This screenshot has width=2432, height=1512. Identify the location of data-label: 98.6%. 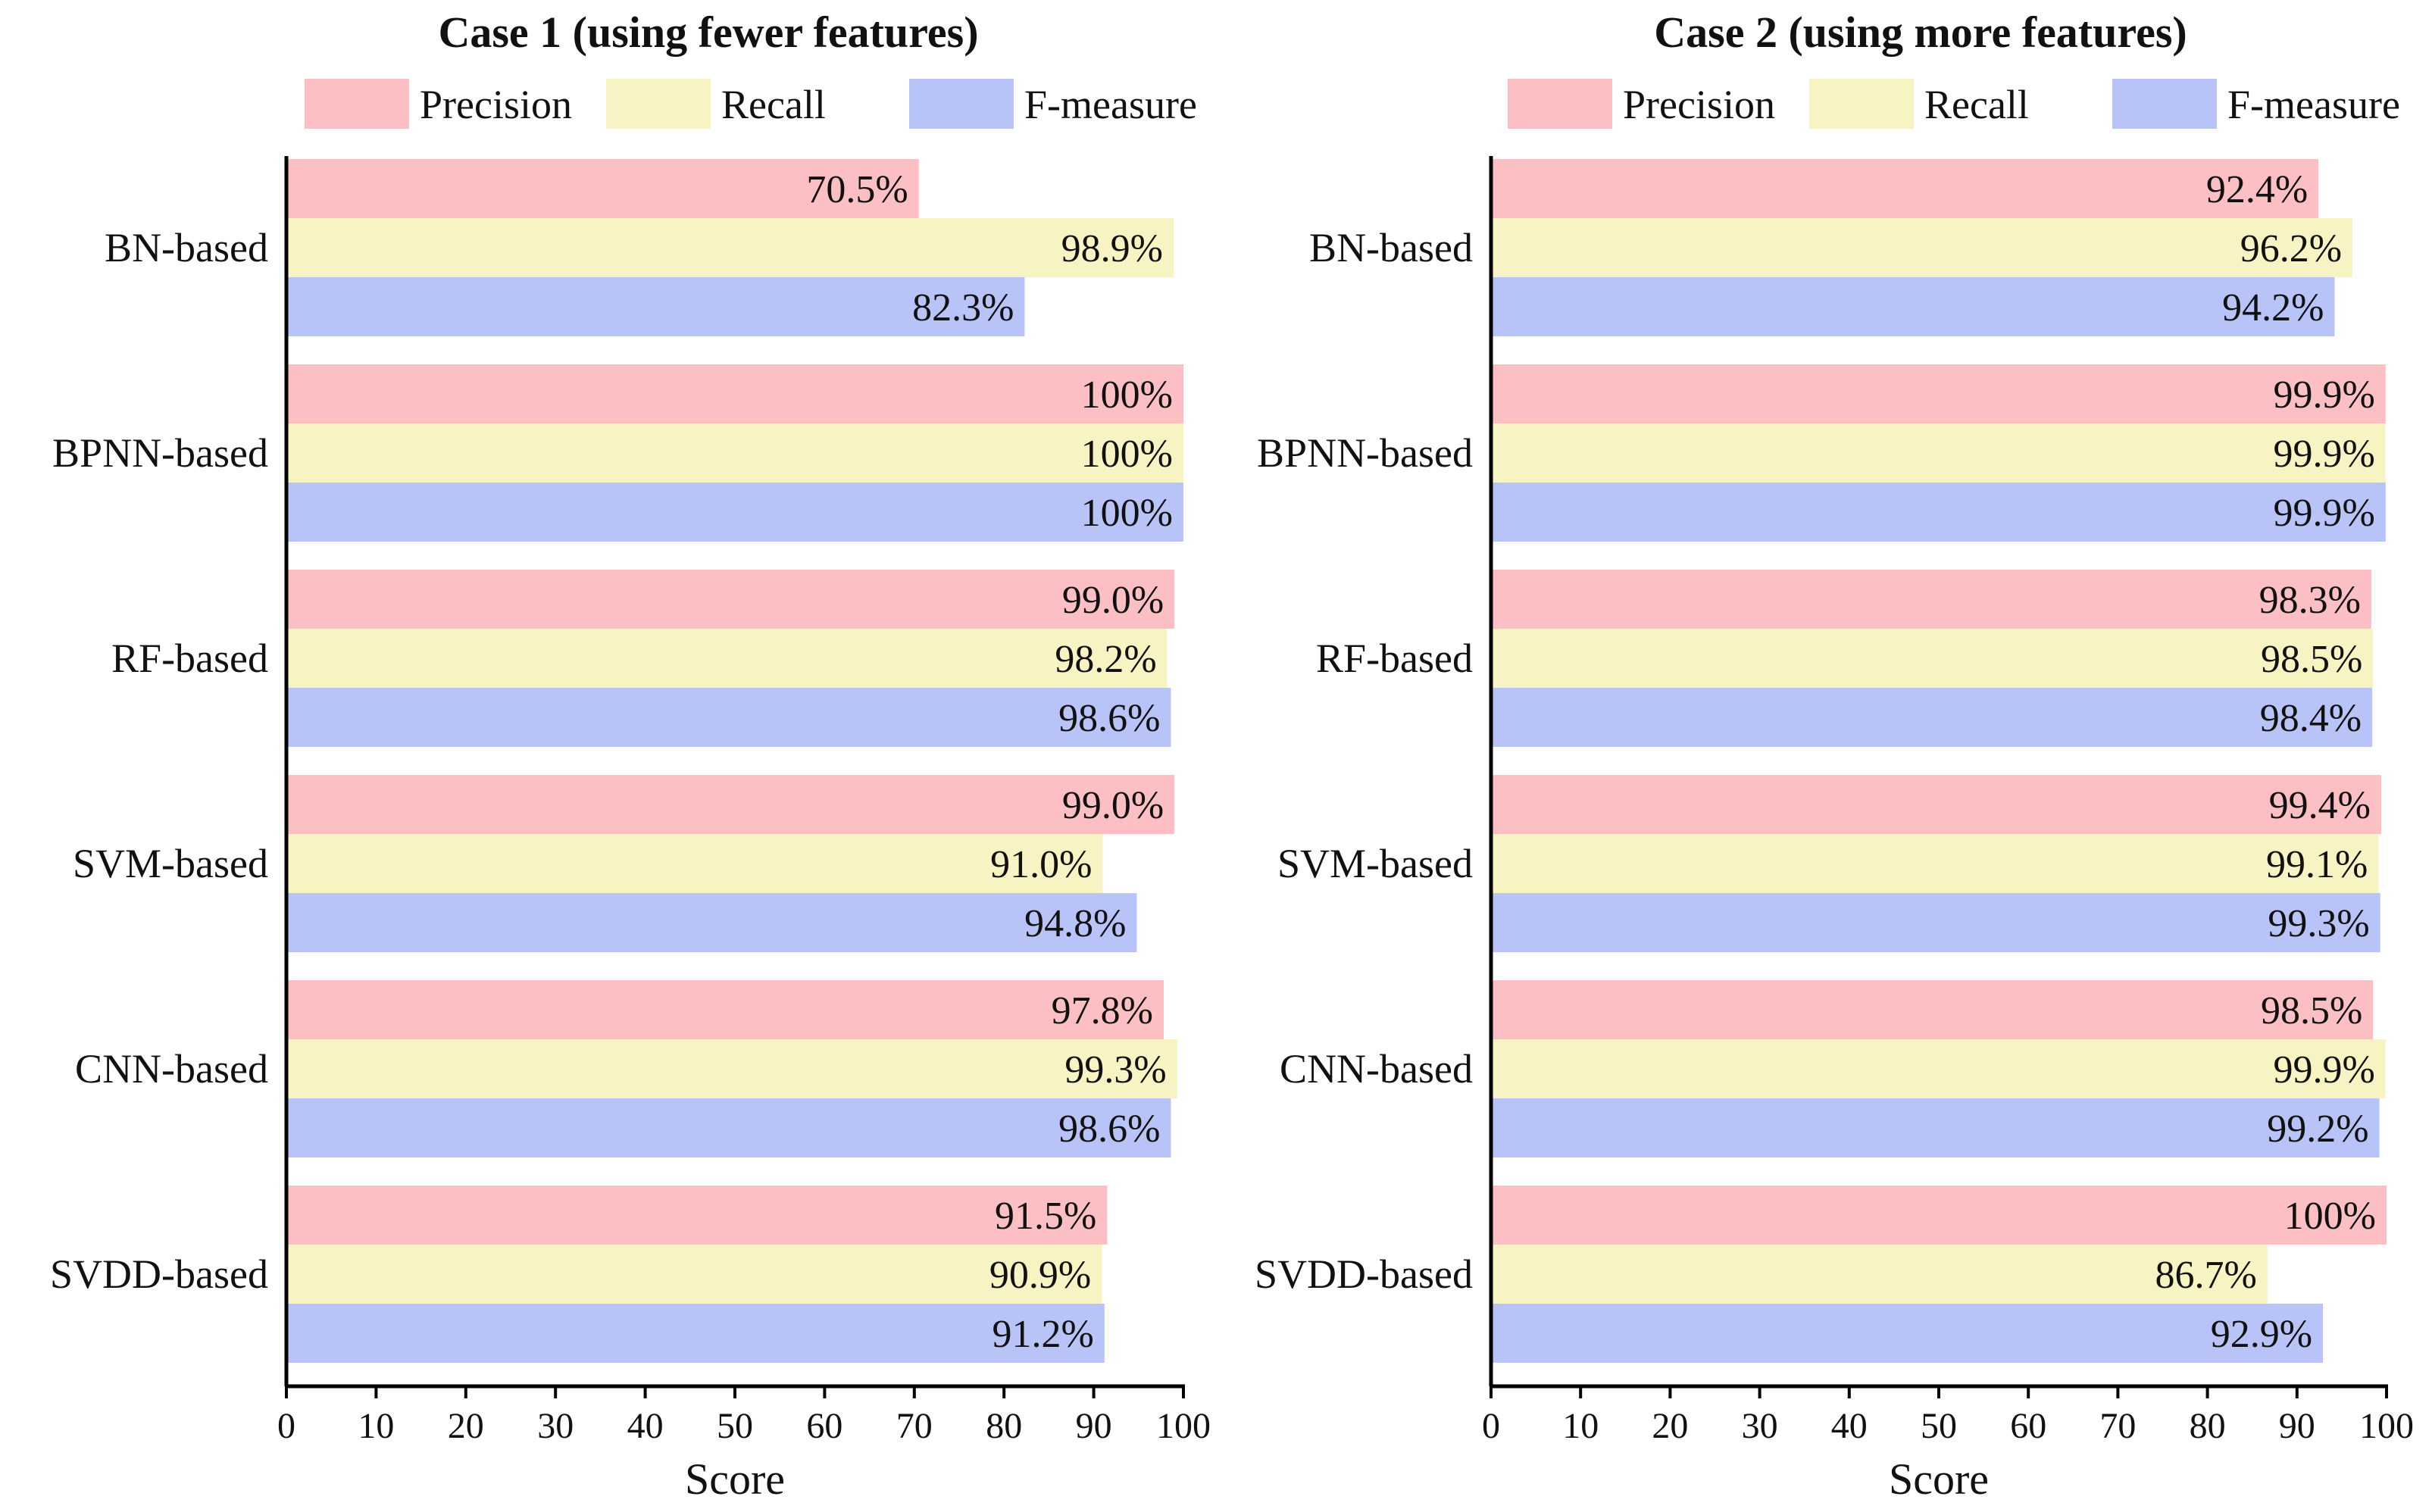
(1109, 1129).